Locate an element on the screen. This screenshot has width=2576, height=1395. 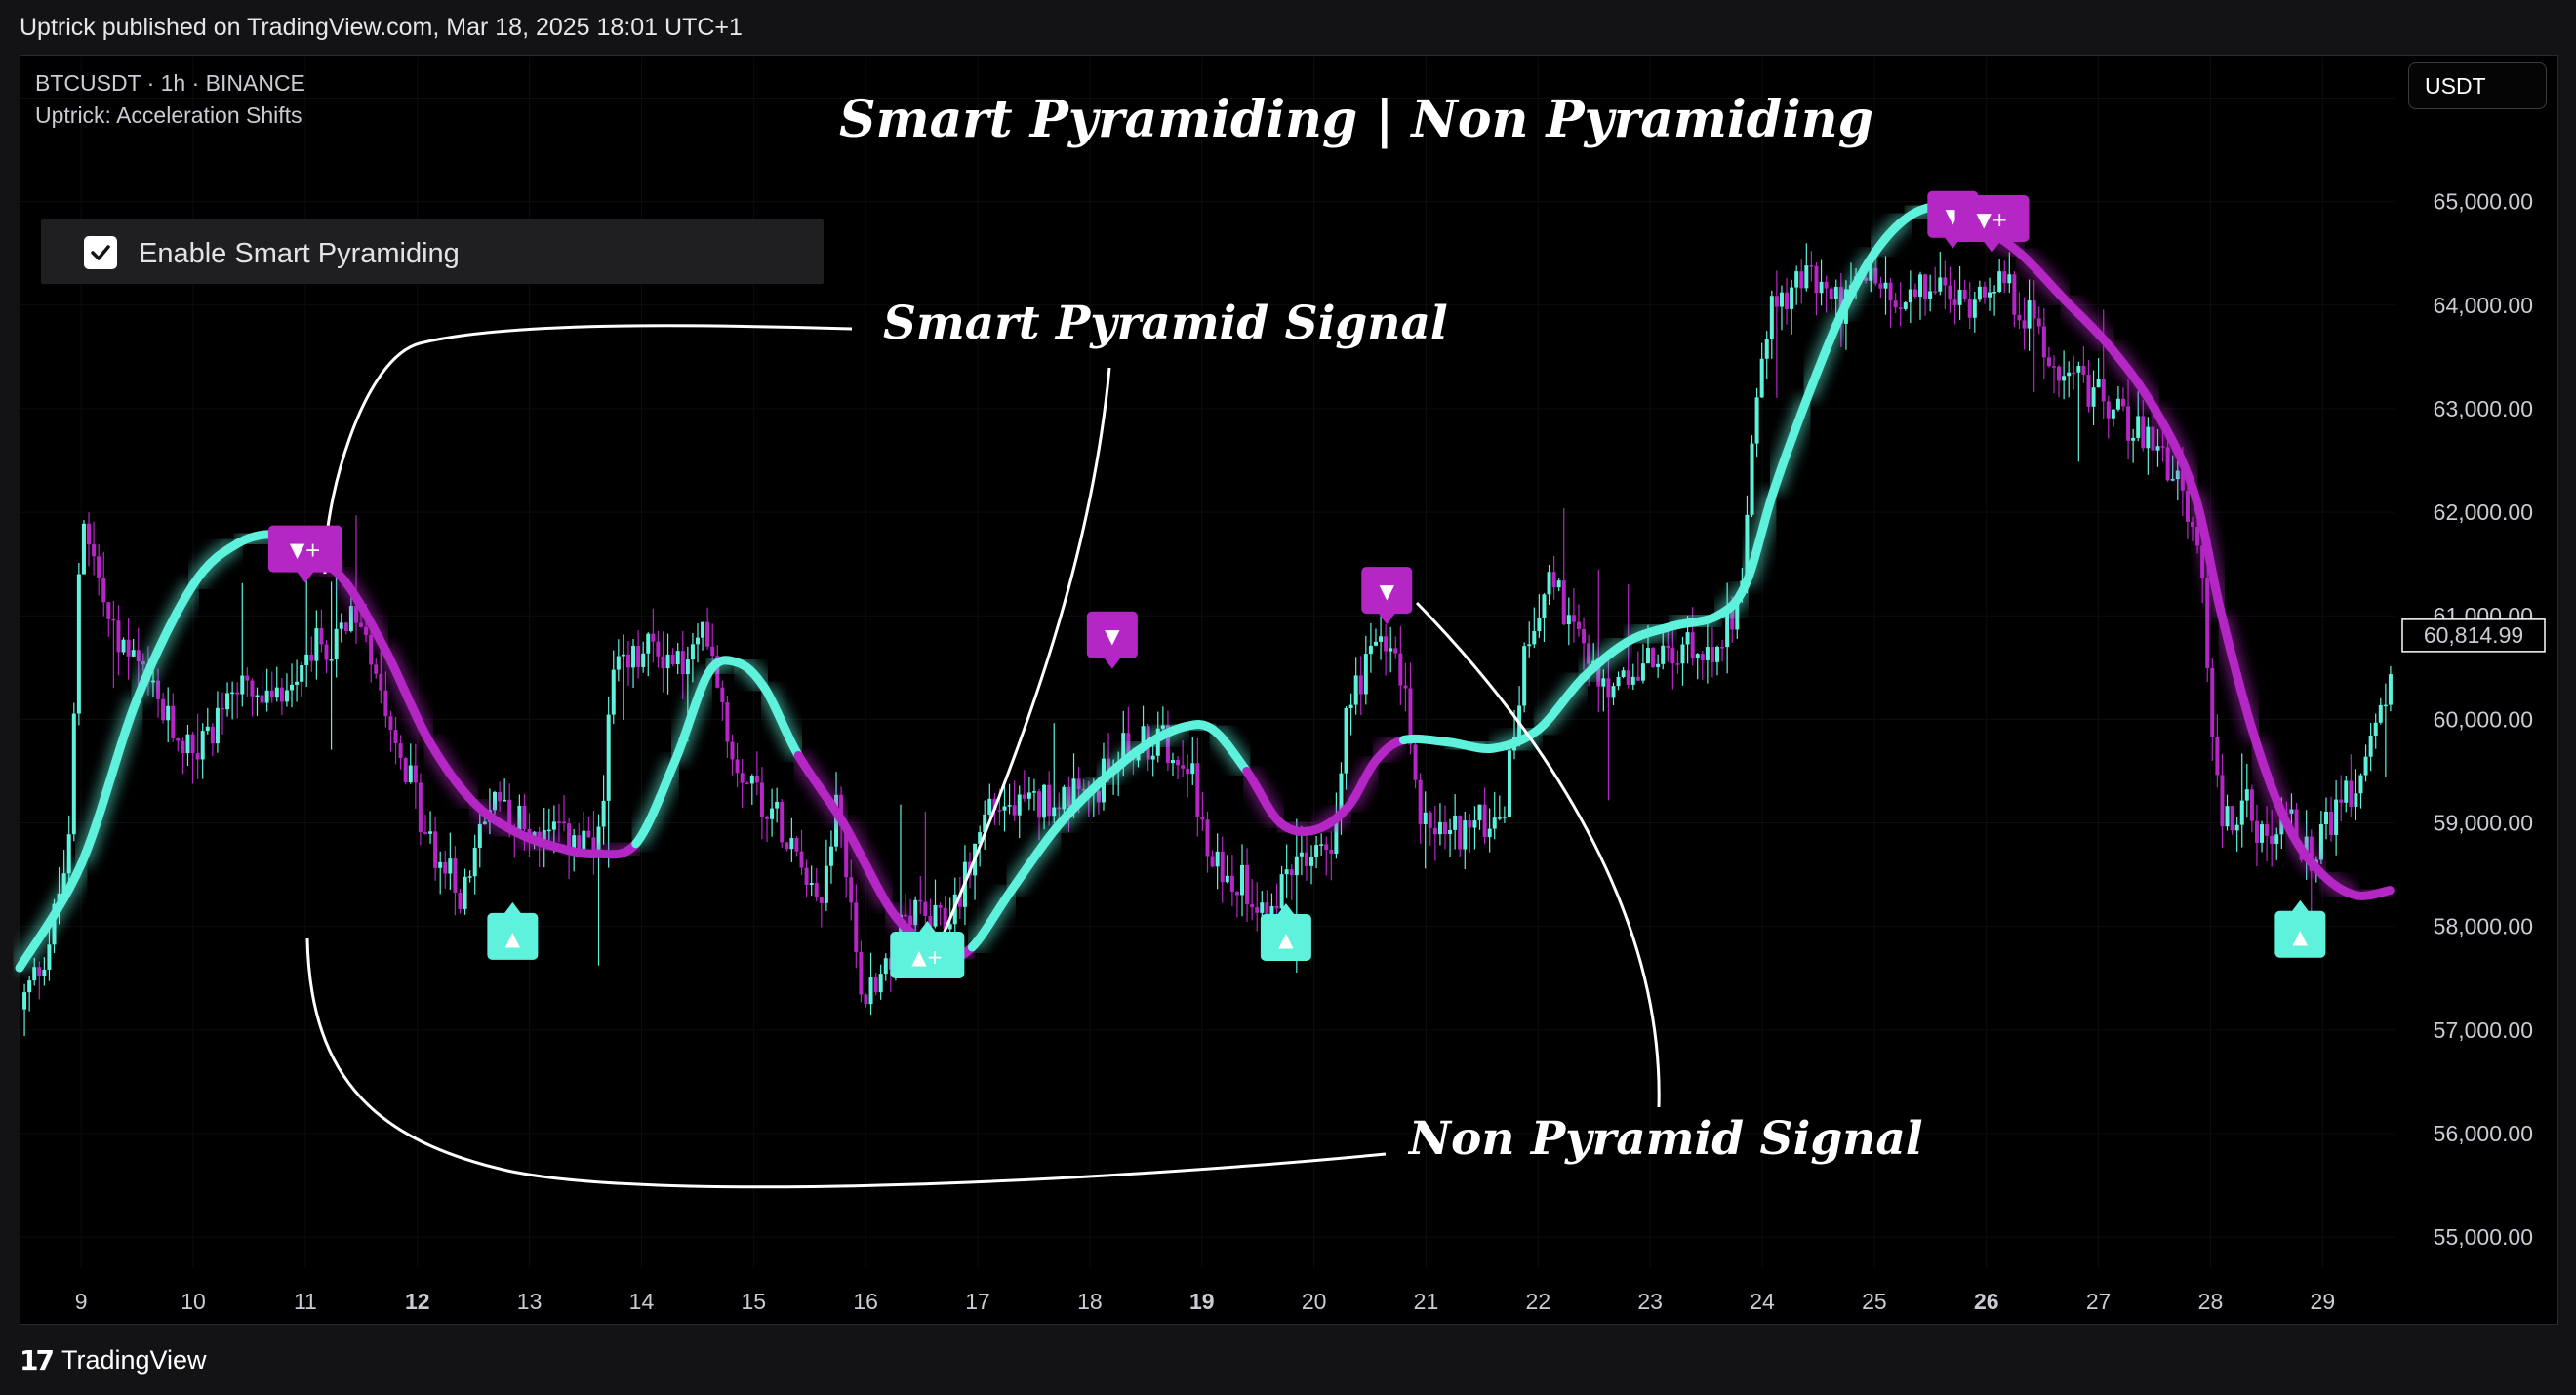
signal-label: ▼+ is located at coordinates (1991, 219).